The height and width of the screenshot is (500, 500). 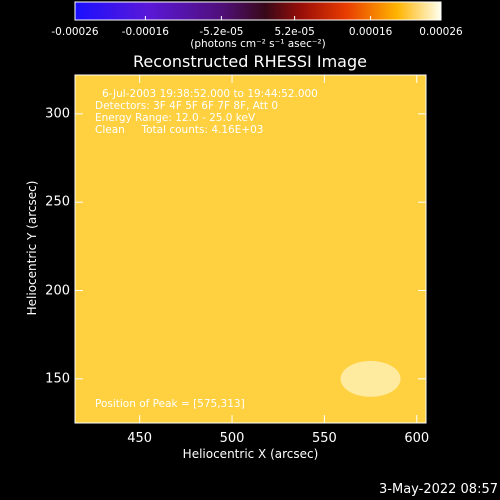 What do you see at coordinates (32, 248) in the screenshot?
I see `y-axis-label: Heliocentric Y (arcsec)` at bounding box center [32, 248].